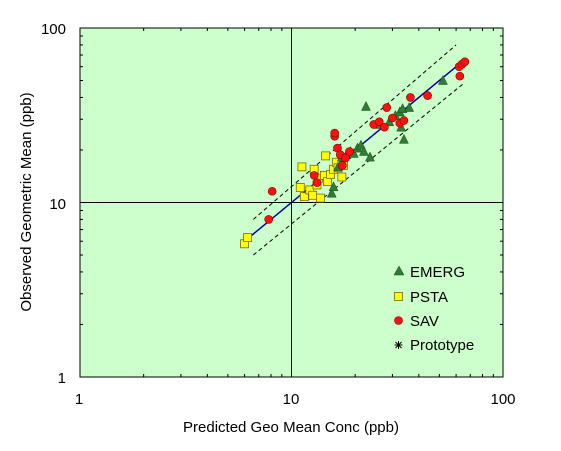 The image size is (561, 451). What do you see at coordinates (62, 378) in the screenshot?
I see `y-tick-label-1: 1` at bounding box center [62, 378].